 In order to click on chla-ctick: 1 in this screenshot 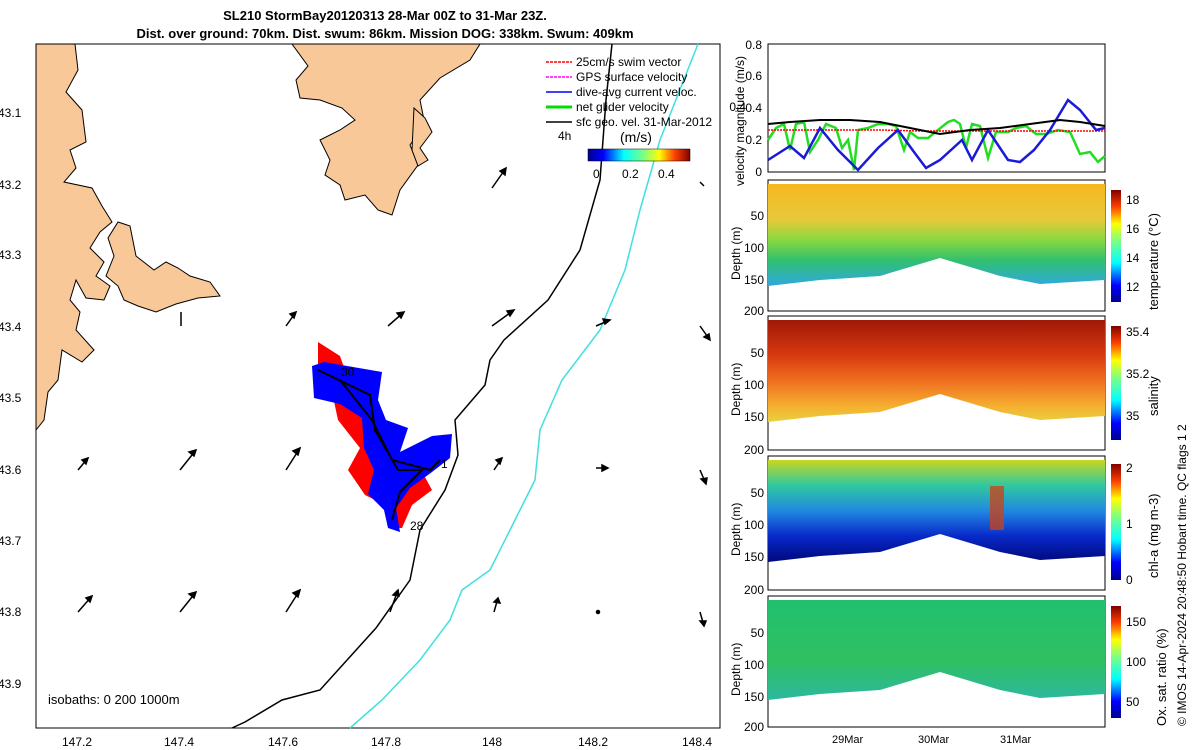, I will do `click(1129, 524)`.